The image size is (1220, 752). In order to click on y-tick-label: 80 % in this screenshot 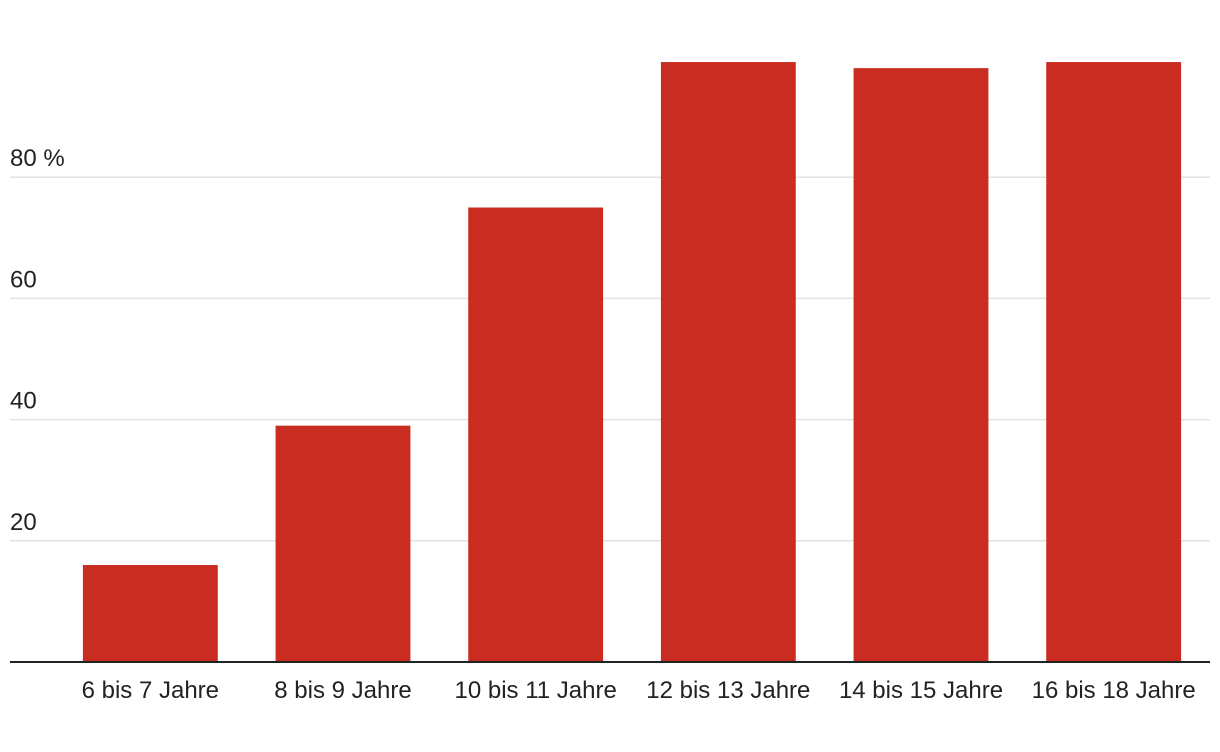, I will do `click(37, 158)`.